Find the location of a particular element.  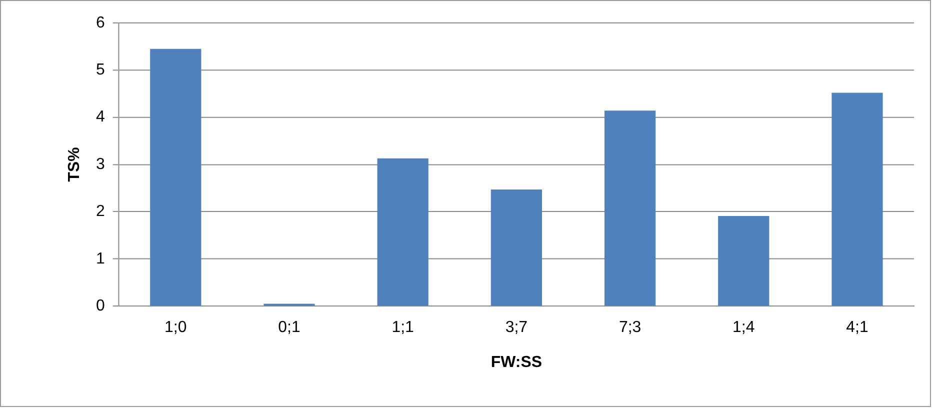

x-tick-label: 7;3 is located at coordinates (630, 327).